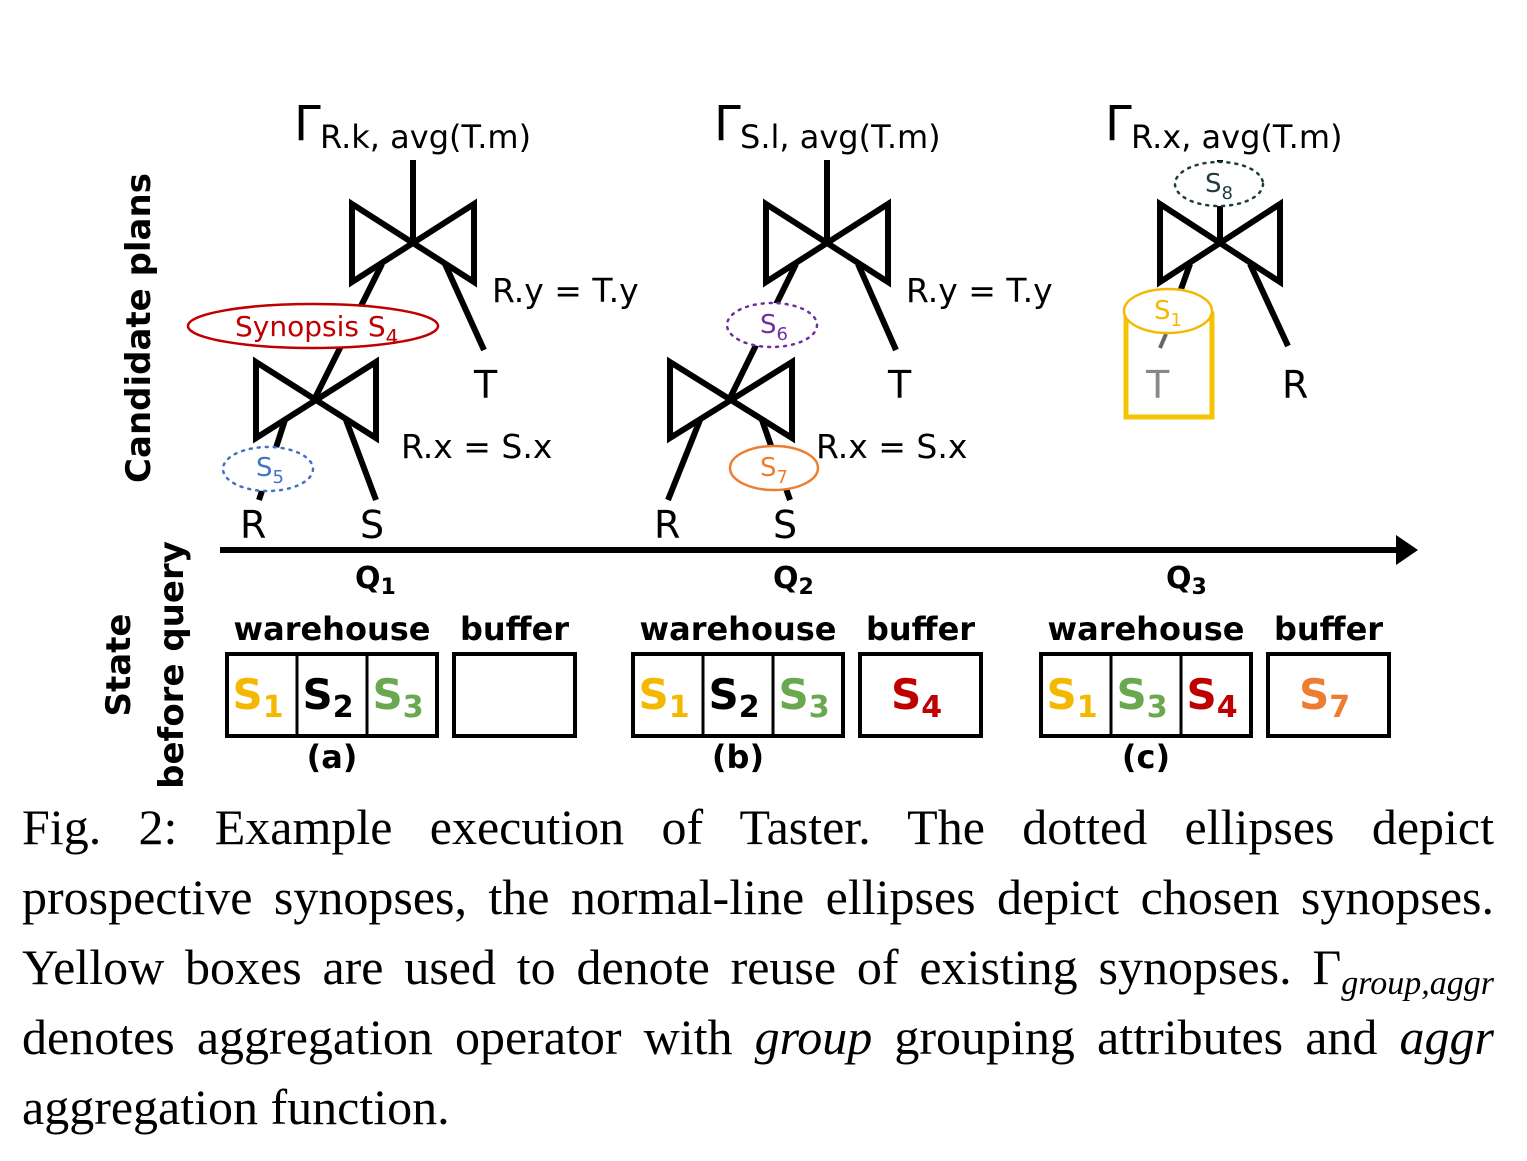 This screenshot has height=1161, width=1527. What do you see at coordinates (738, 757) in the screenshot?
I see `panel-label: (b)` at bounding box center [738, 757].